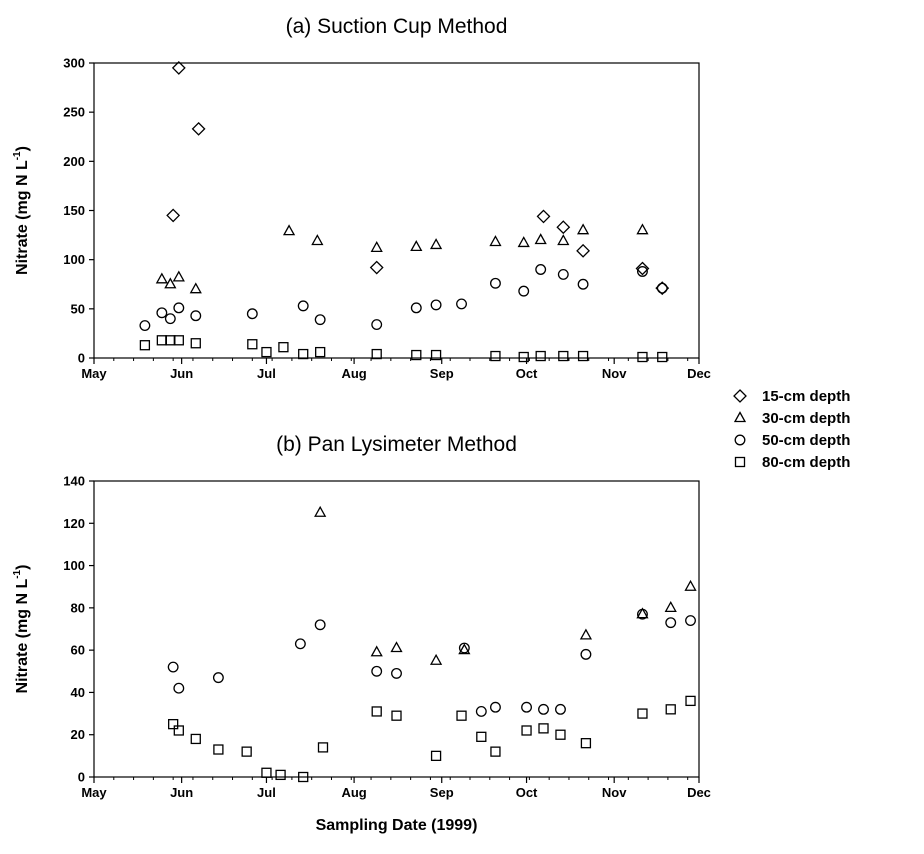  I want to click on y-tick-label: 50, so click(78, 308).